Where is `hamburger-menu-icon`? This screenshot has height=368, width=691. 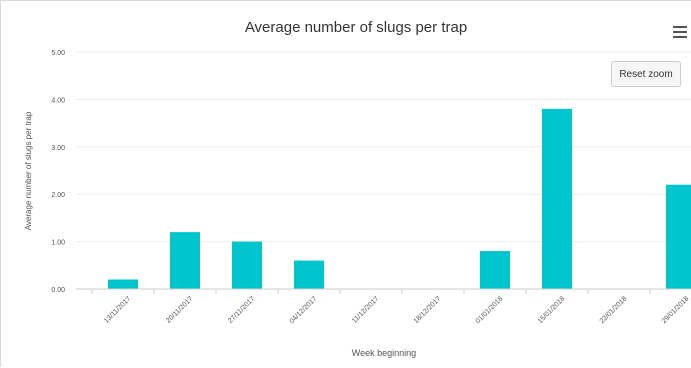 hamburger-menu-icon is located at coordinates (680, 32).